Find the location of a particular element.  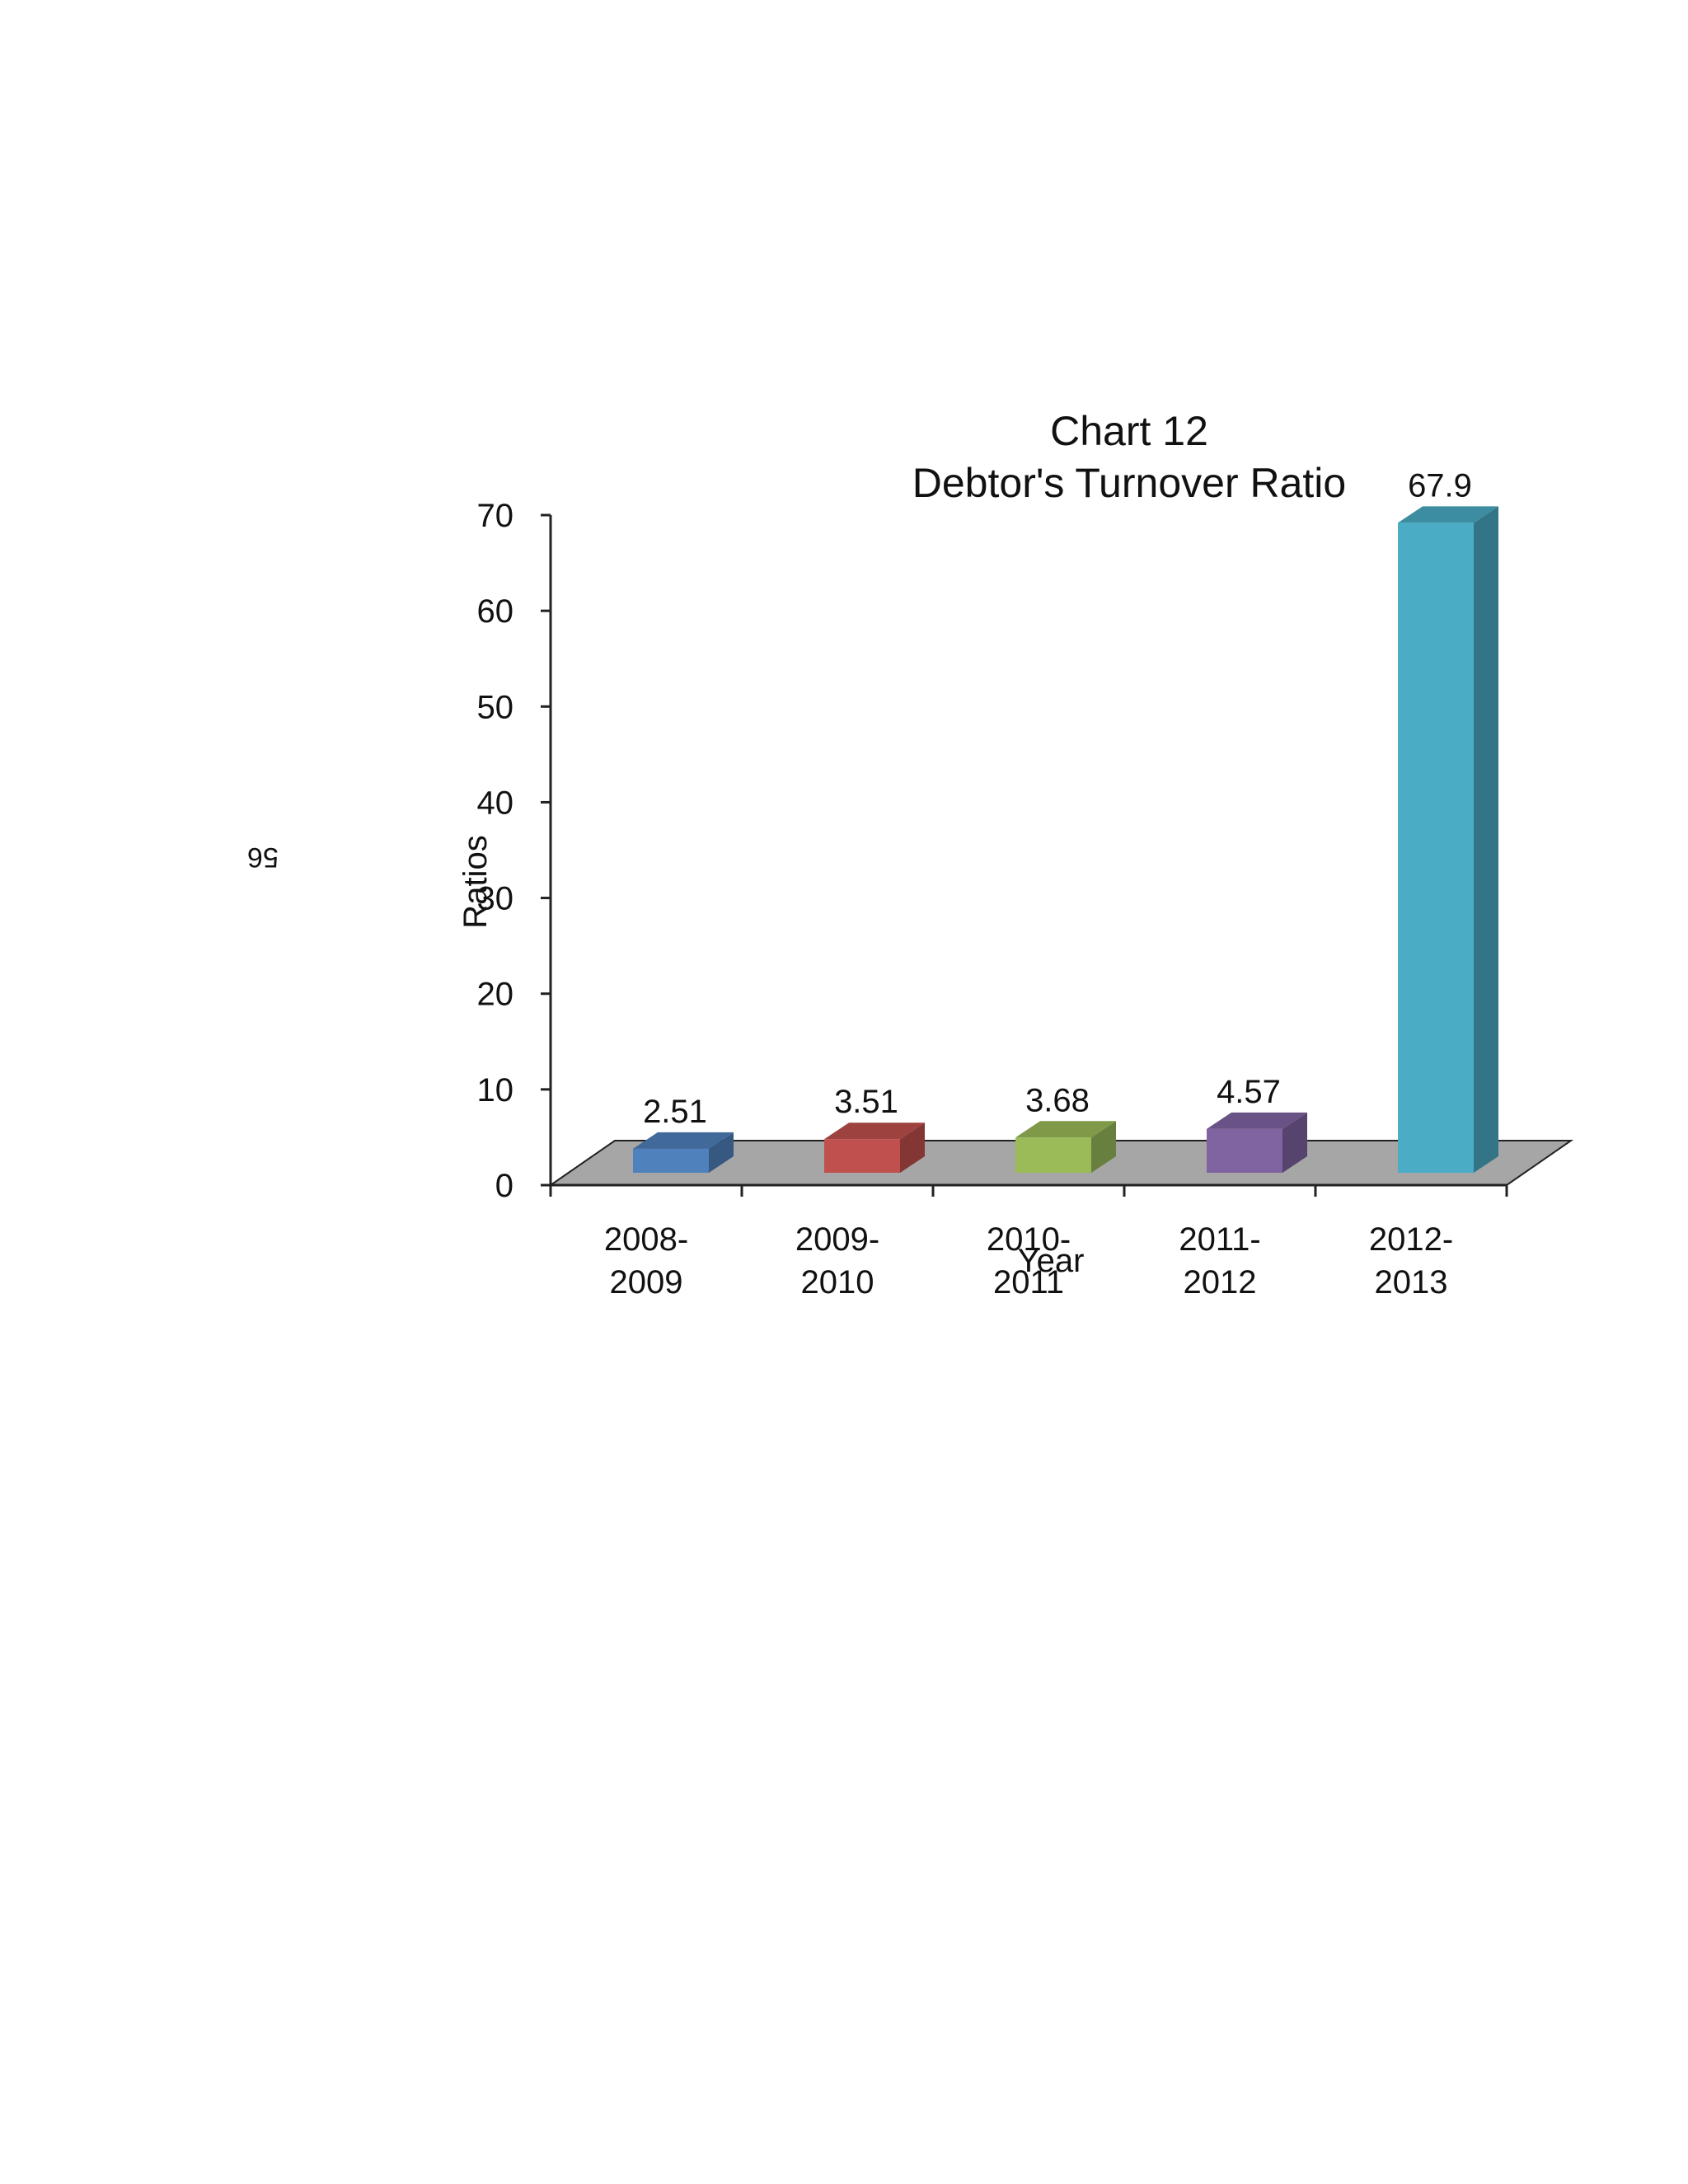

x-axis-label: Year is located at coordinates (1051, 1261).